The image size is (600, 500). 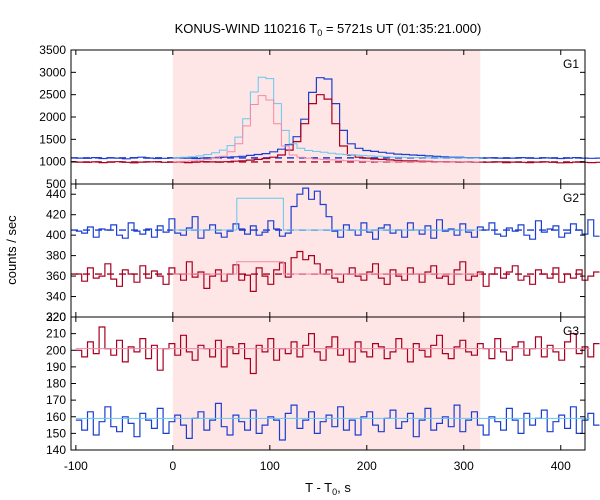 I want to click on y-axis-label: counts / sec, so click(x=11, y=250).